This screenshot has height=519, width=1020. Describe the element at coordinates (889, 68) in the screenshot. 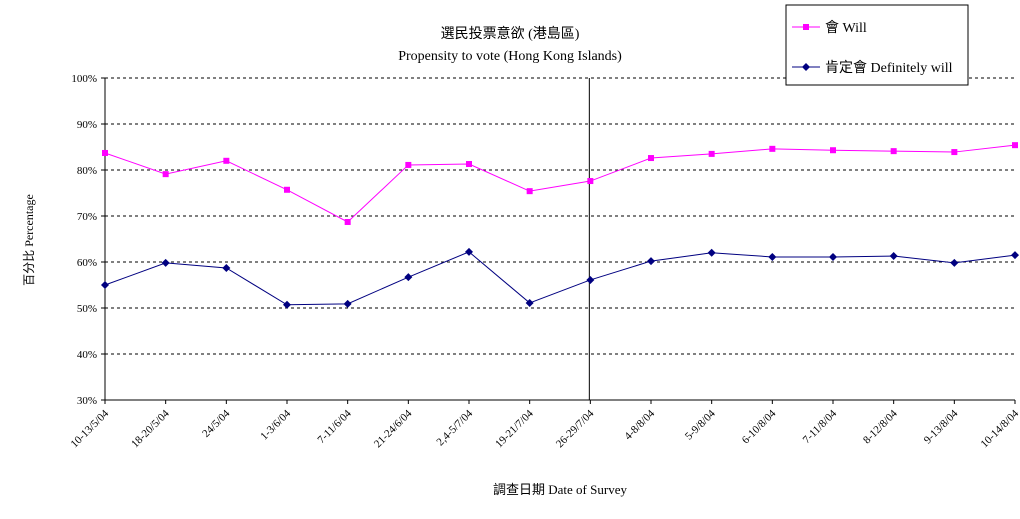

I see `legend-label-definitely: 肯定會 Definitely will` at that location.